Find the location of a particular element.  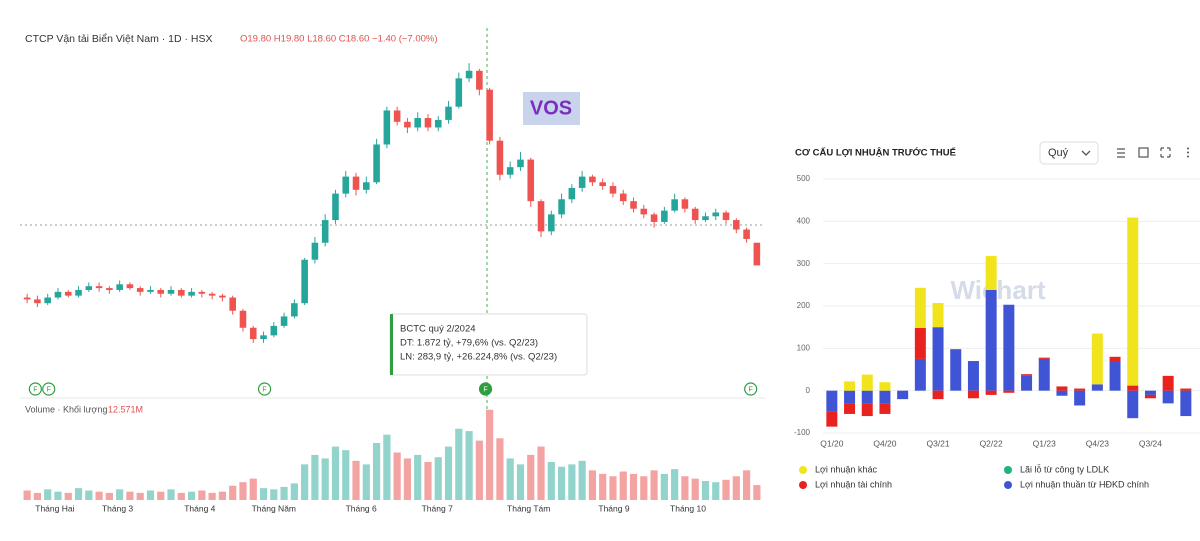

y-tick-label: 100 is located at coordinates (804, 347).